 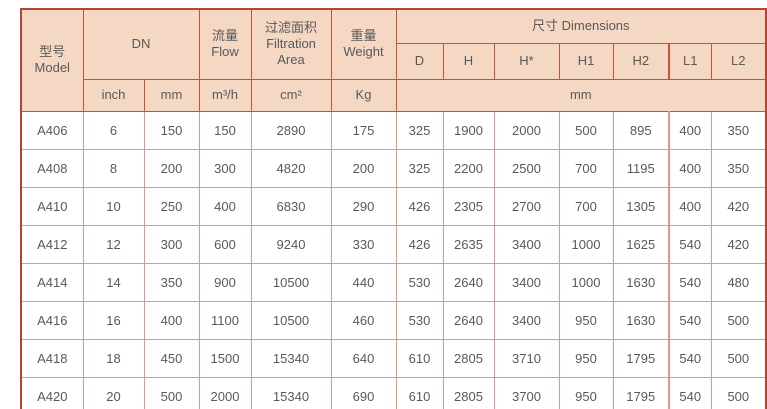 I want to click on unit-header-area: cm², so click(x=291, y=95).